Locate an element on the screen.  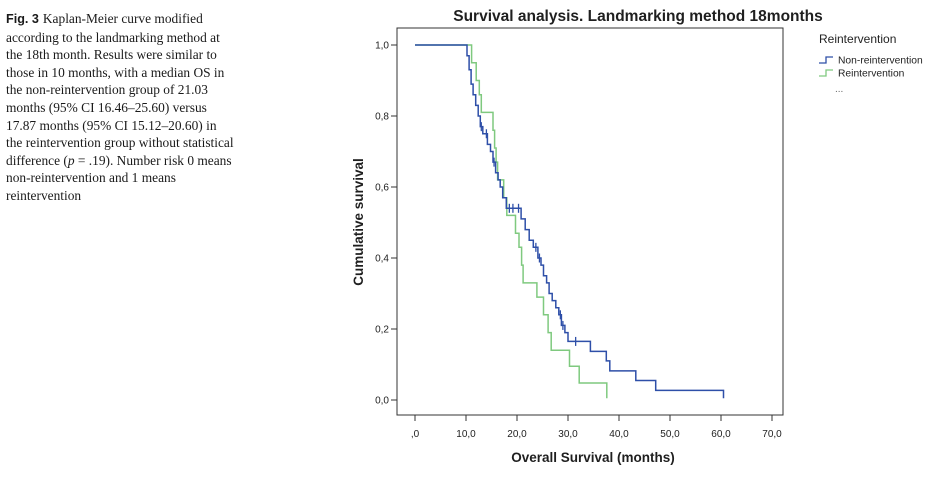
y-tick-label: 0,4 is located at coordinates (382, 259).